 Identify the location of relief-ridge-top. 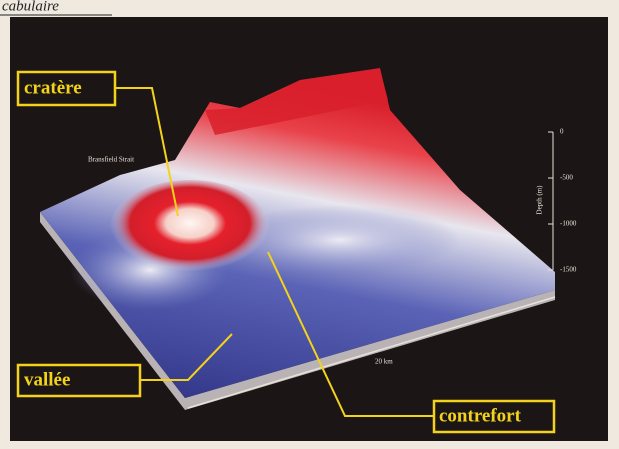
(296, 102).